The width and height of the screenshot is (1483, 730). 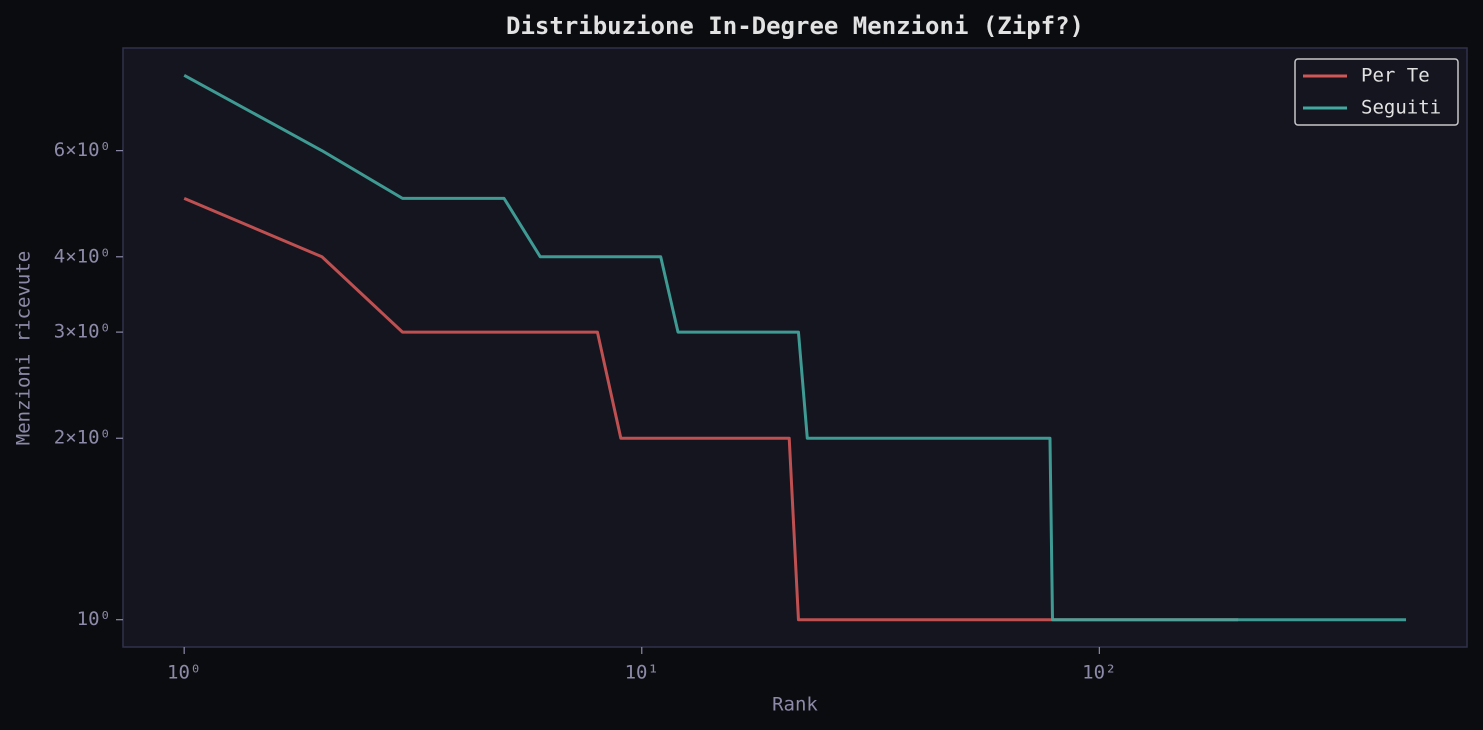 I want to click on y-tick-label: 3×10⁰, so click(x=82, y=332).